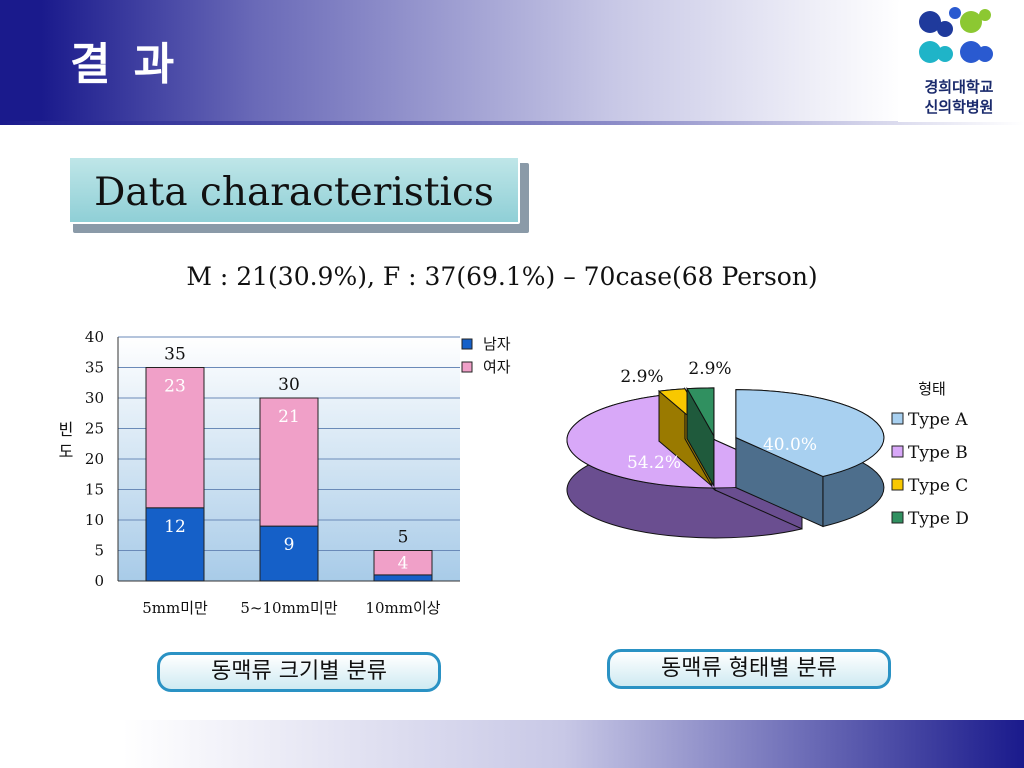  What do you see at coordinates (289, 545) in the screenshot?
I see `segment-label: 9` at bounding box center [289, 545].